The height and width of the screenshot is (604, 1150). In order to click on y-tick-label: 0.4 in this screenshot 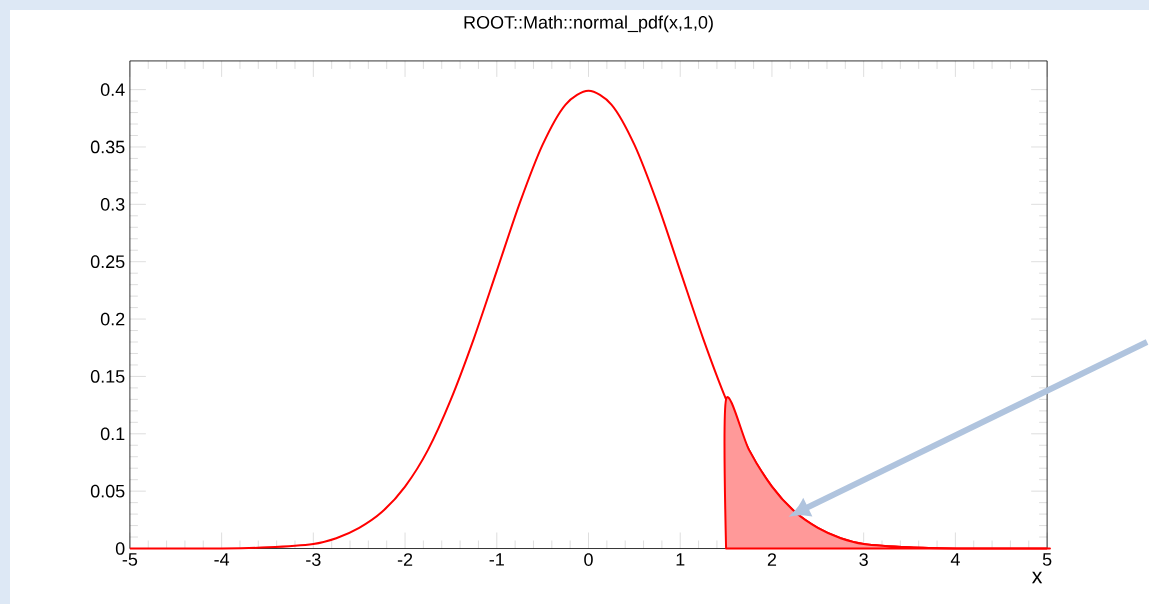, I will do `click(112, 89)`.